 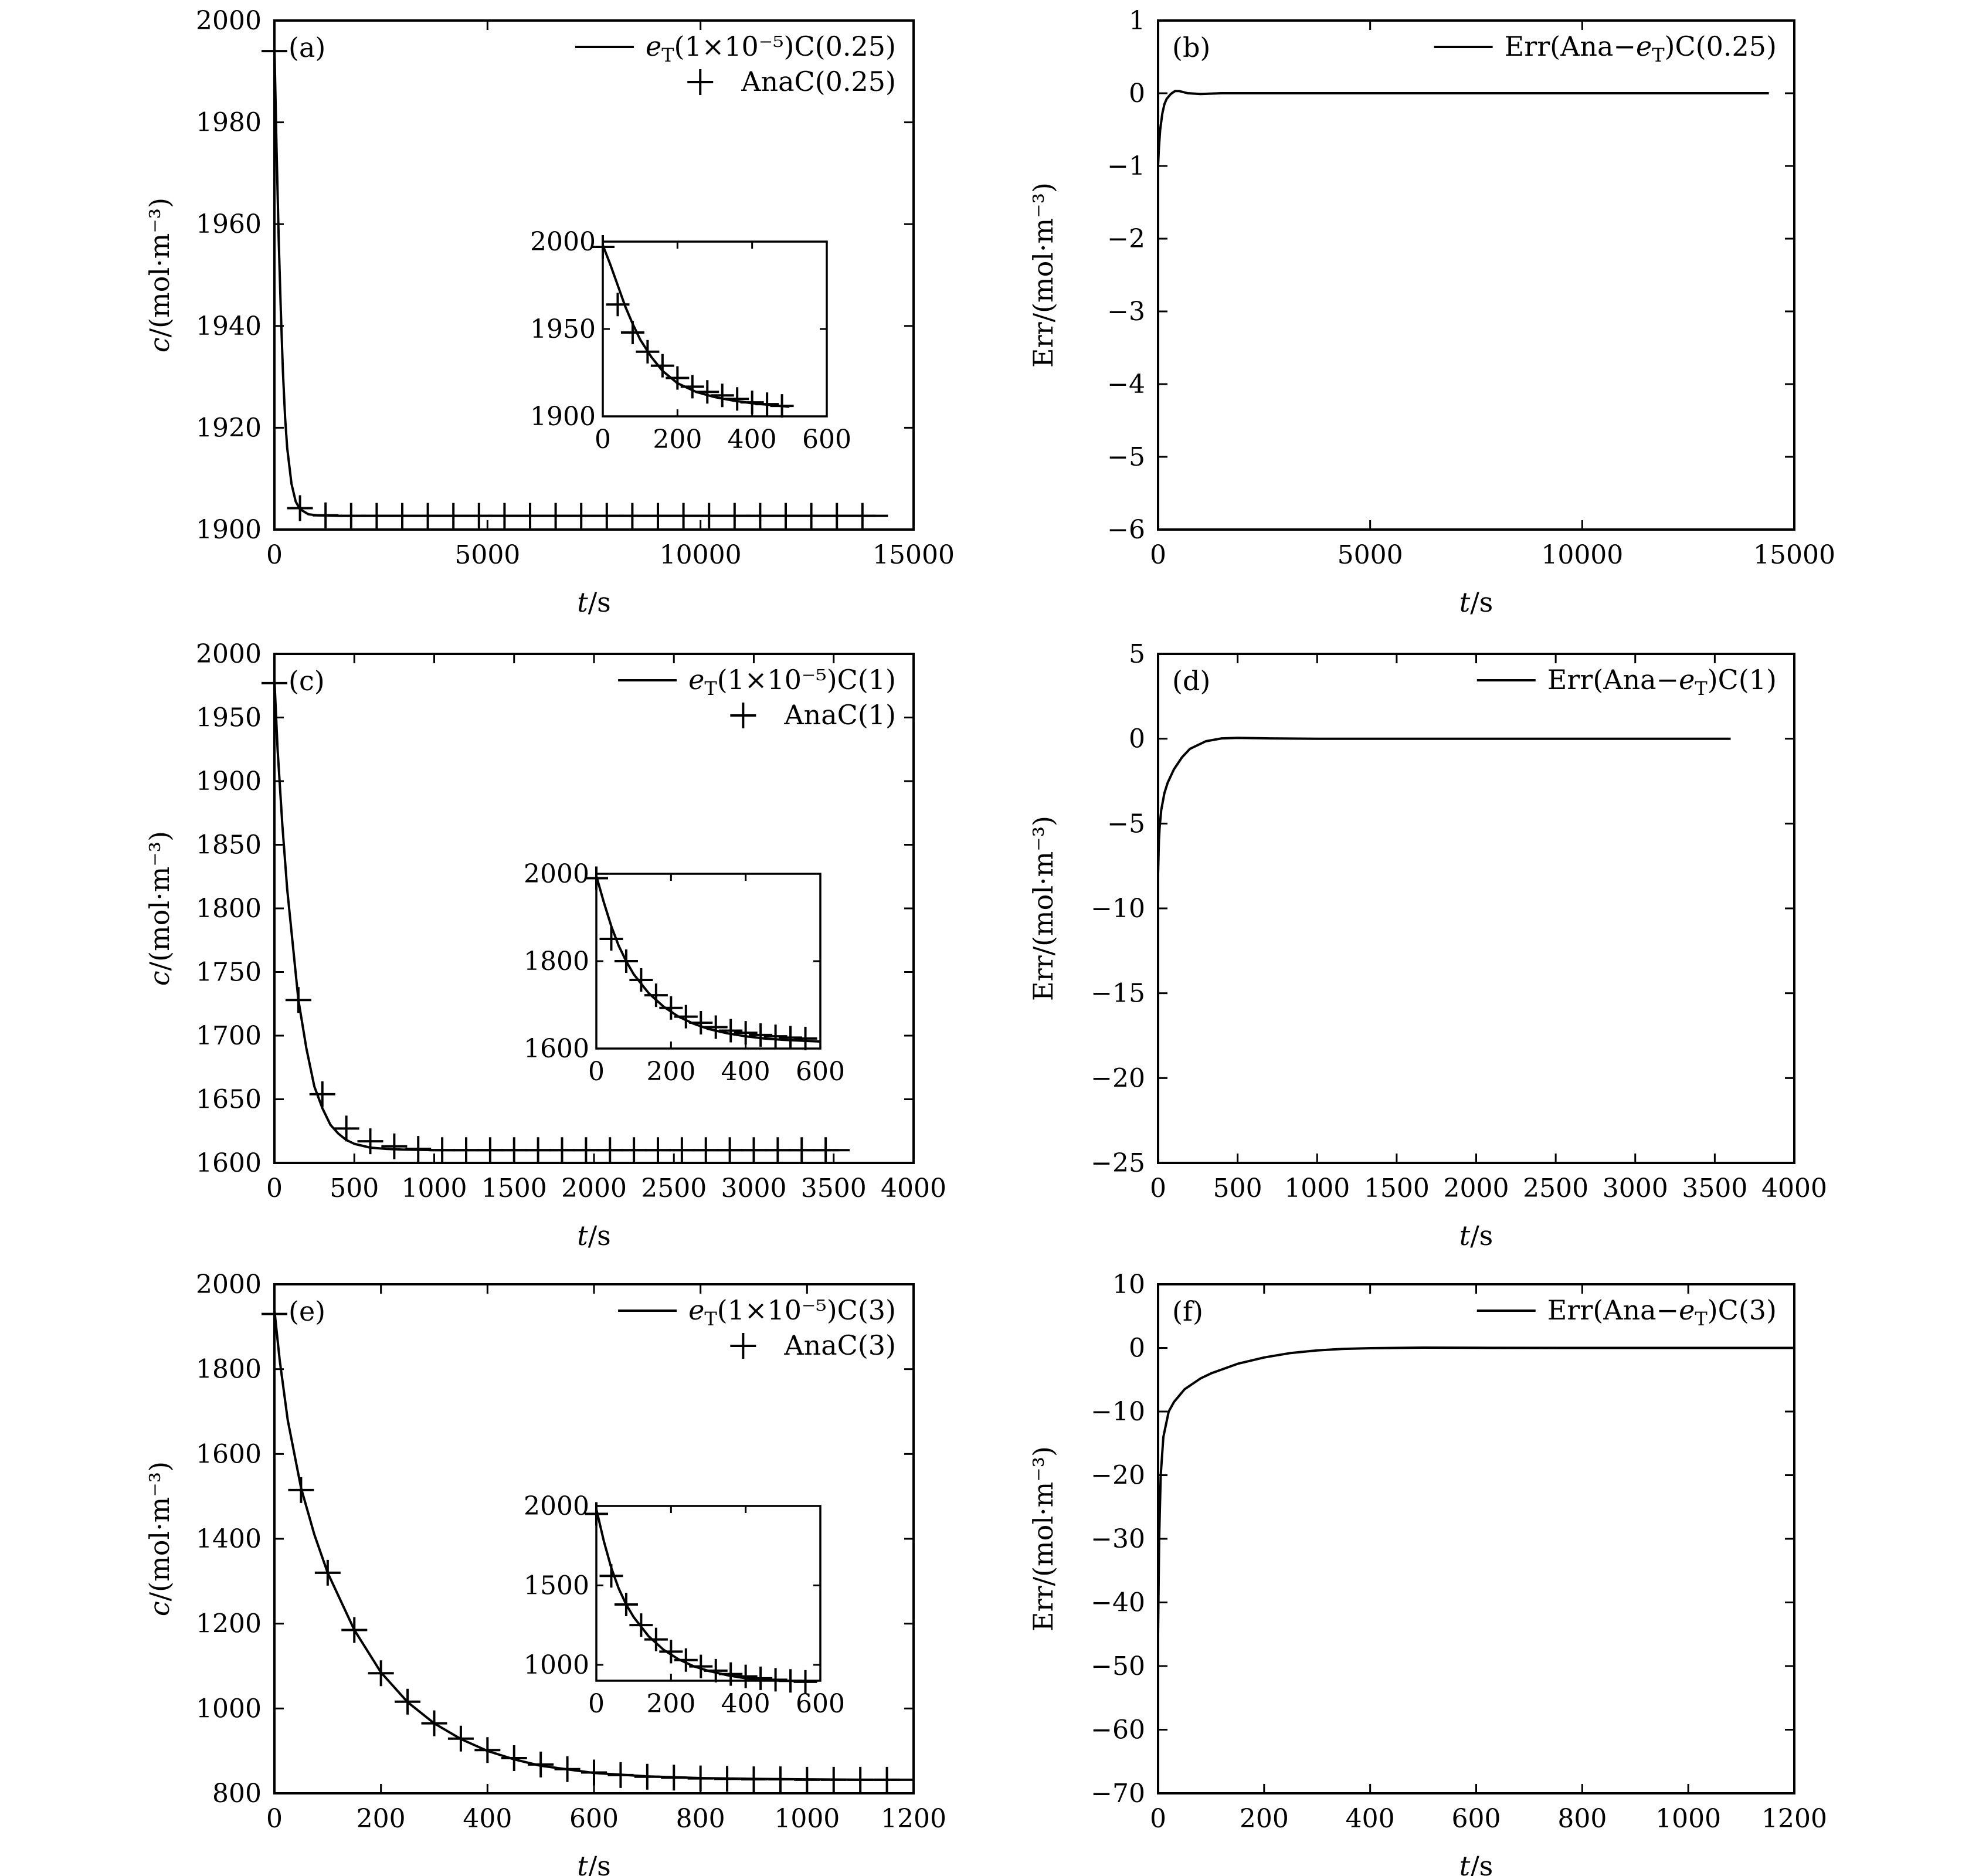 What do you see at coordinates (354, 1188) in the screenshot?
I see `panel-c-x-tick-label: 500` at bounding box center [354, 1188].